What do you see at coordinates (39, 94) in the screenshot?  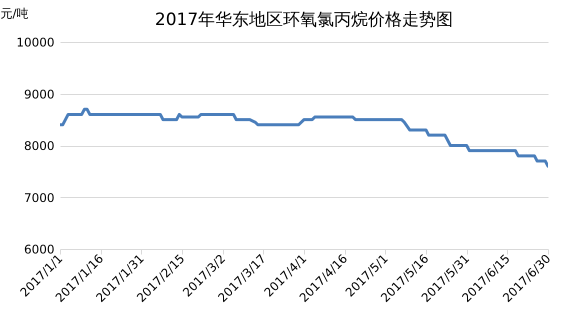 I see `y-tick-label: 9000` at bounding box center [39, 94].